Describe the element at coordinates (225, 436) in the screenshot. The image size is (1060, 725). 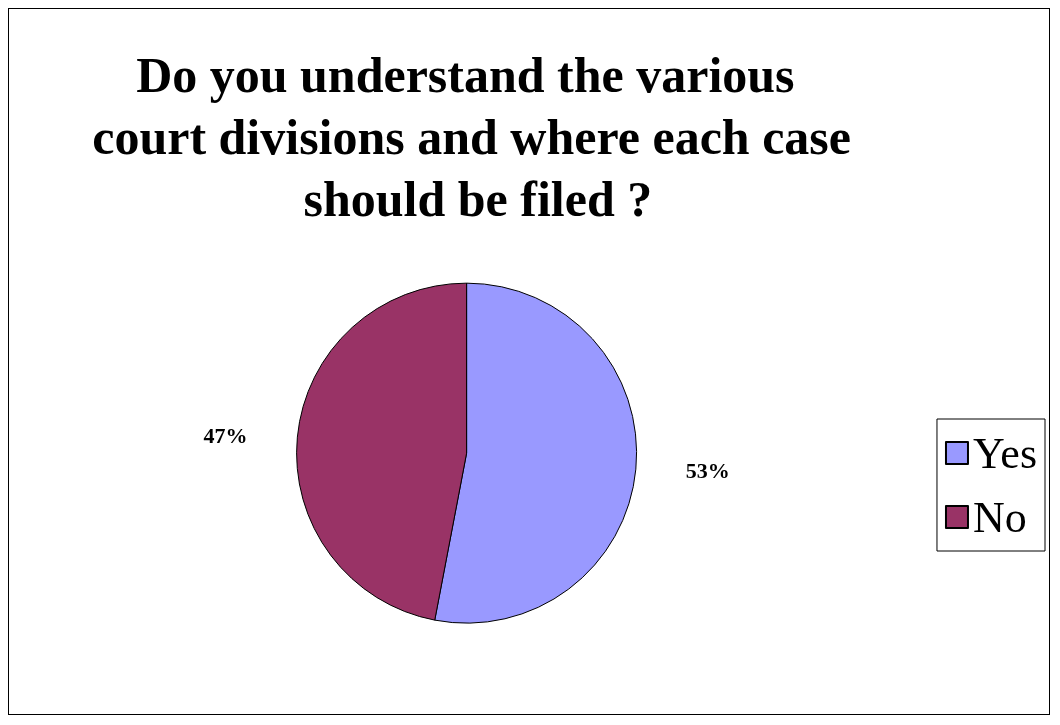
I see `data-label: 47%` at that location.